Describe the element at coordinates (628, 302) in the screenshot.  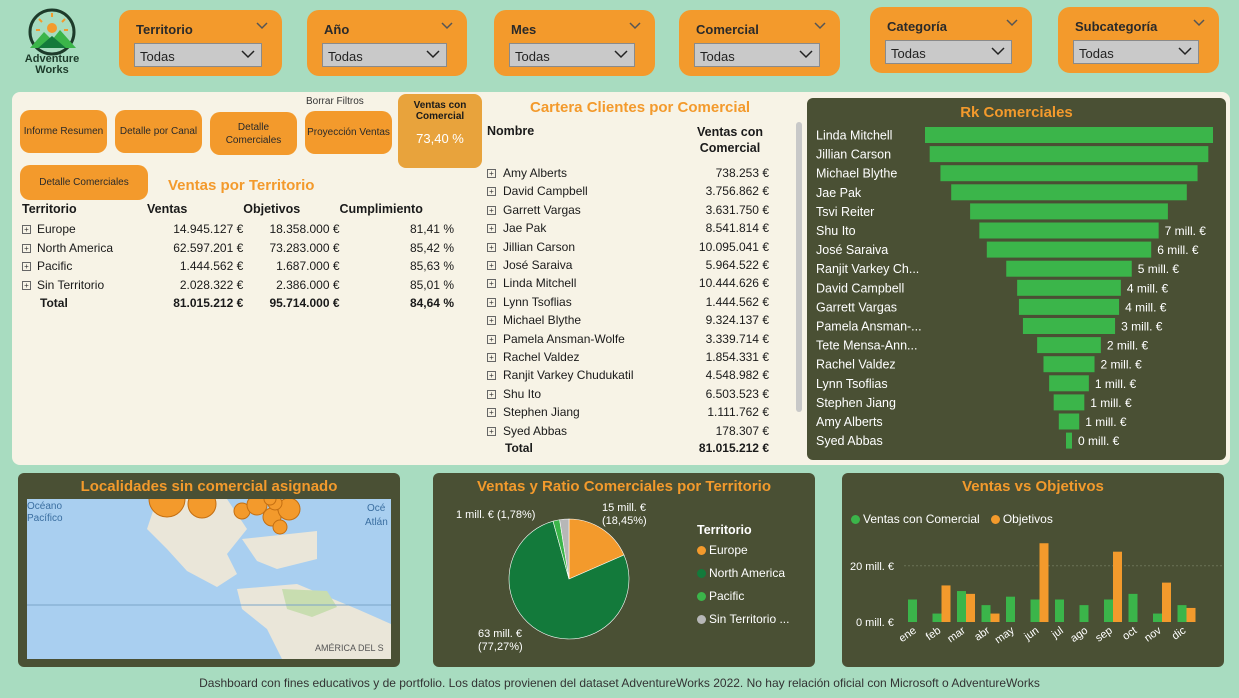
I see `list-item: + Lynn Tsoflias 1.444.562 €` at that location.